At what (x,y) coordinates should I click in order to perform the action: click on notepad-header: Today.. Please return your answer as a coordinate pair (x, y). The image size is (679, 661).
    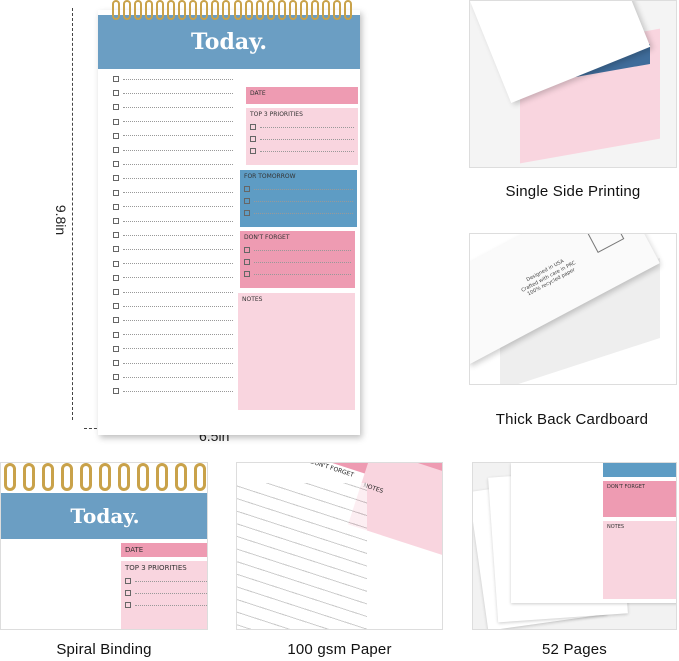
    Looking at the image, I should click on (229, 42).